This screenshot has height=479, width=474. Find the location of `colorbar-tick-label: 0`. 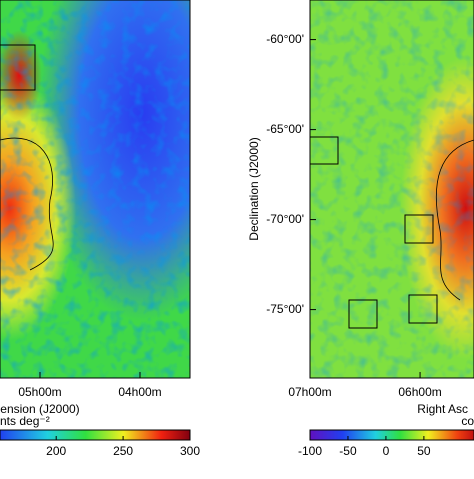

colorbar-tick-label: 0 is located at coordinates (386, 451).